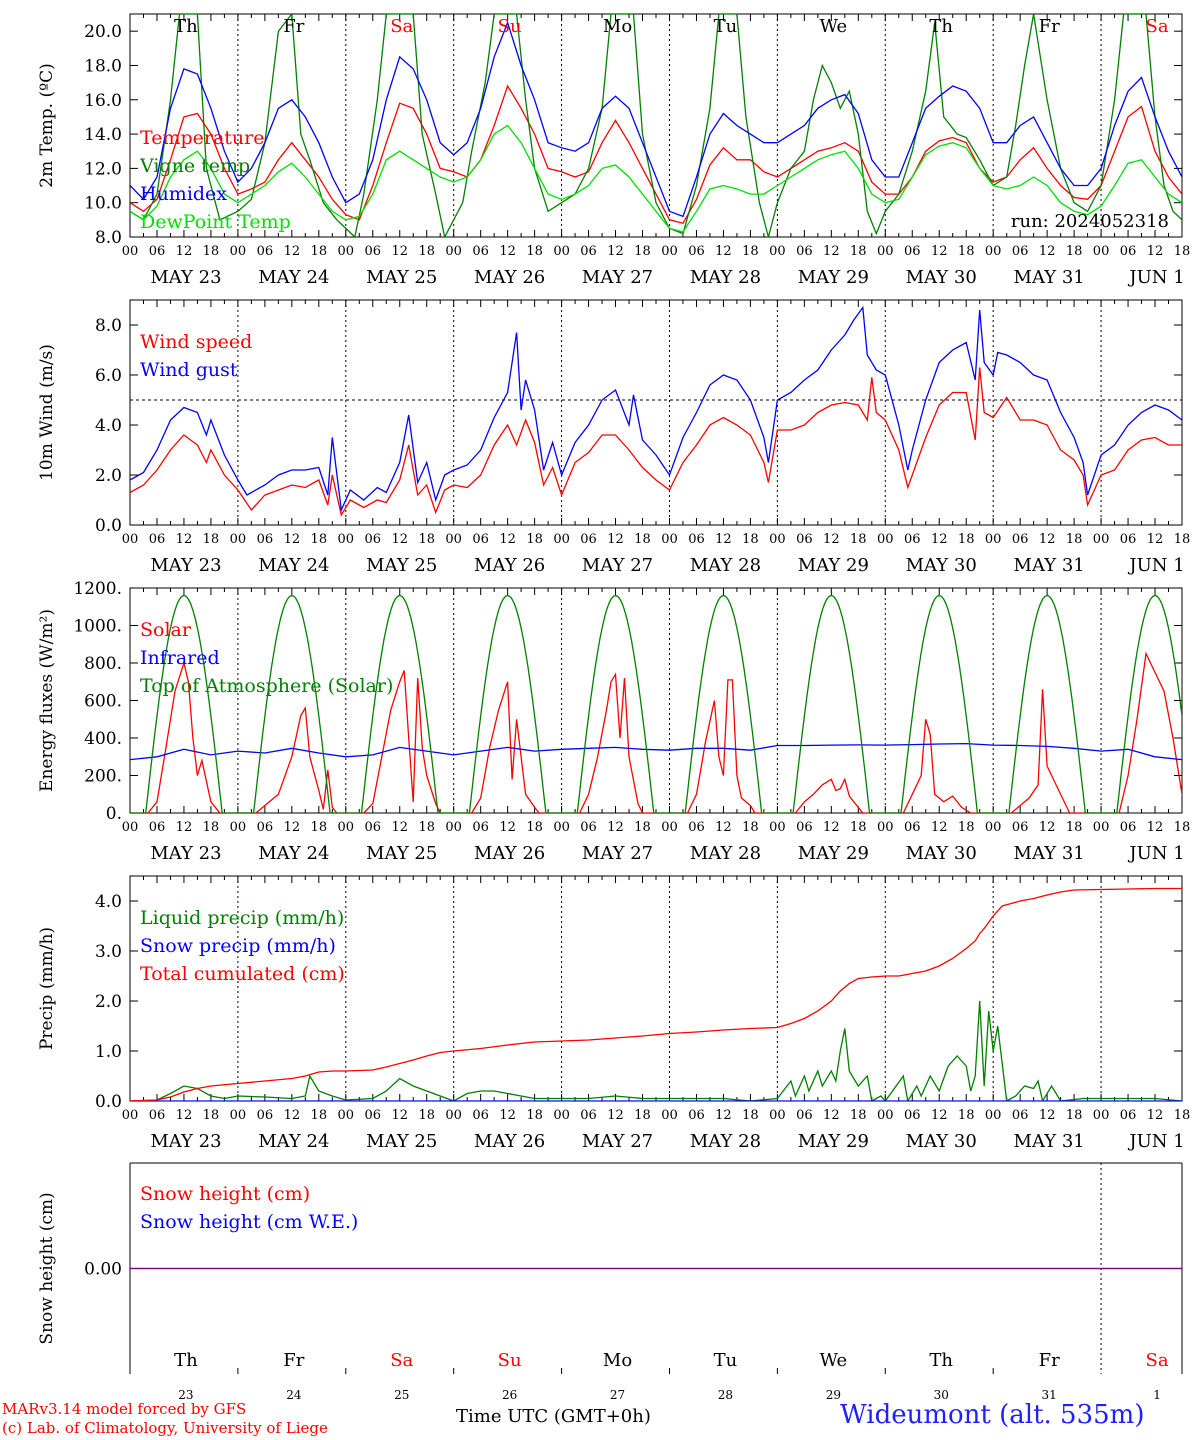  What do you see at coordinates (833, 26) in the screenshot?
I see `weekday-label: We` at bounding box center [833, 26].